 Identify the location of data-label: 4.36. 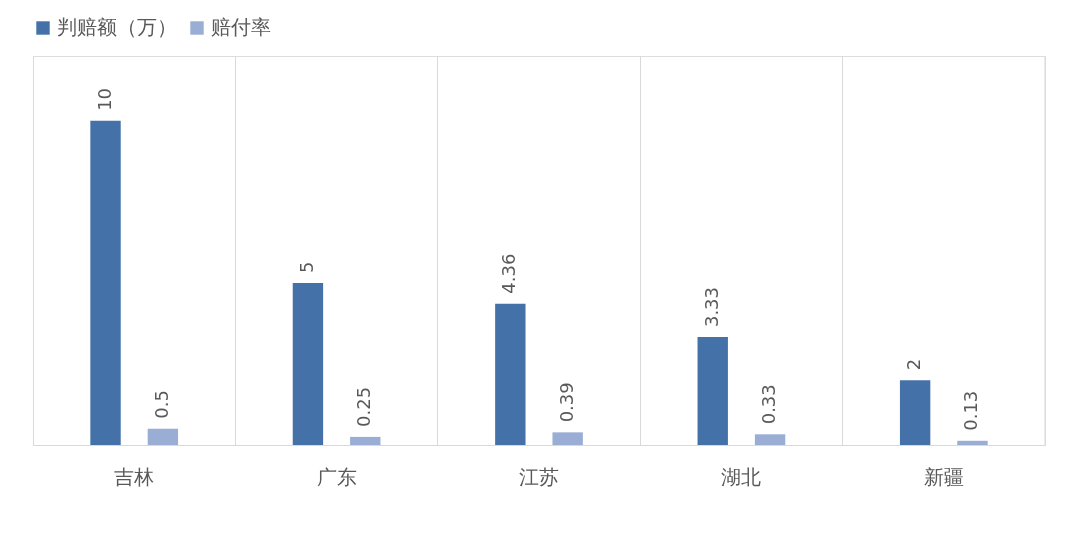
(509, 273).